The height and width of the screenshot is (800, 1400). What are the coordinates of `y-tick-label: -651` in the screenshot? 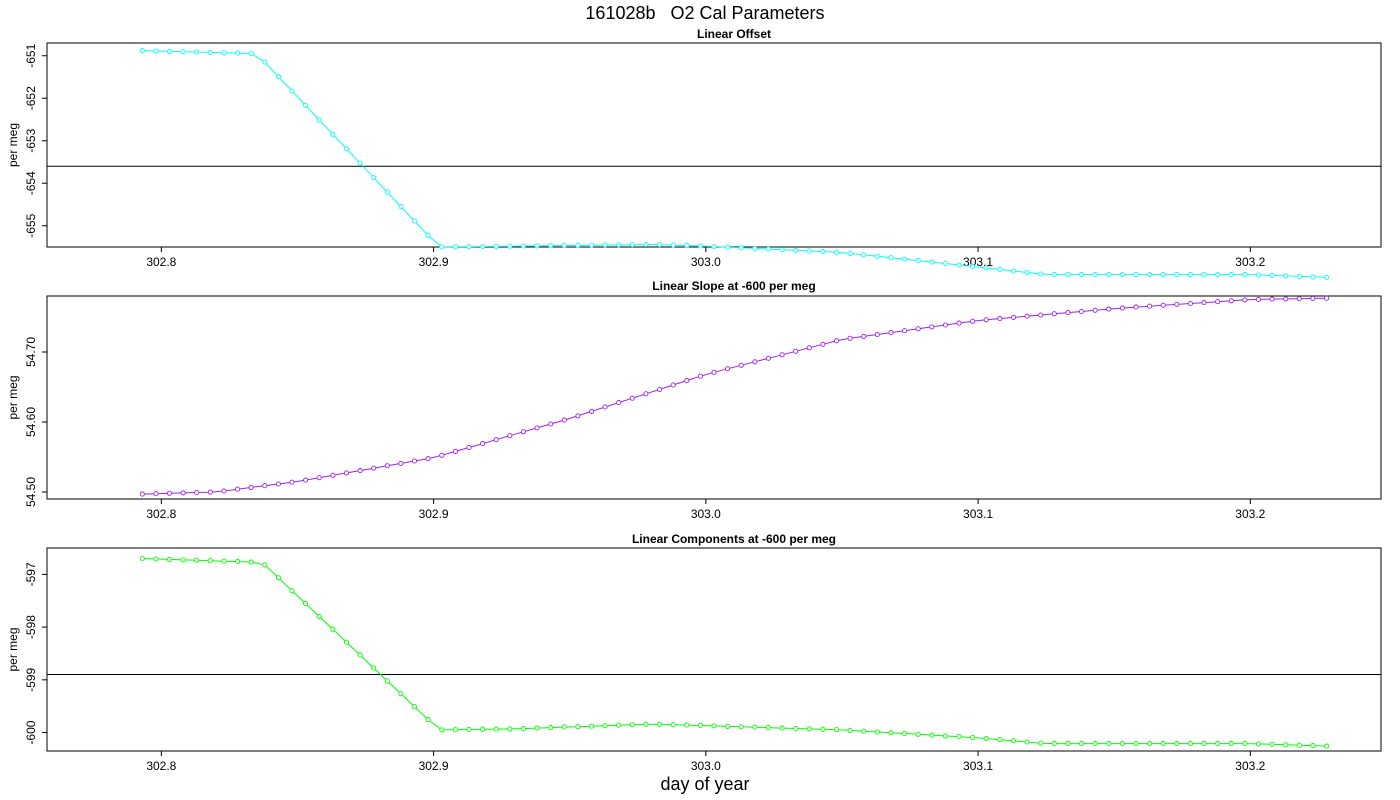 It's located at (31, 55).